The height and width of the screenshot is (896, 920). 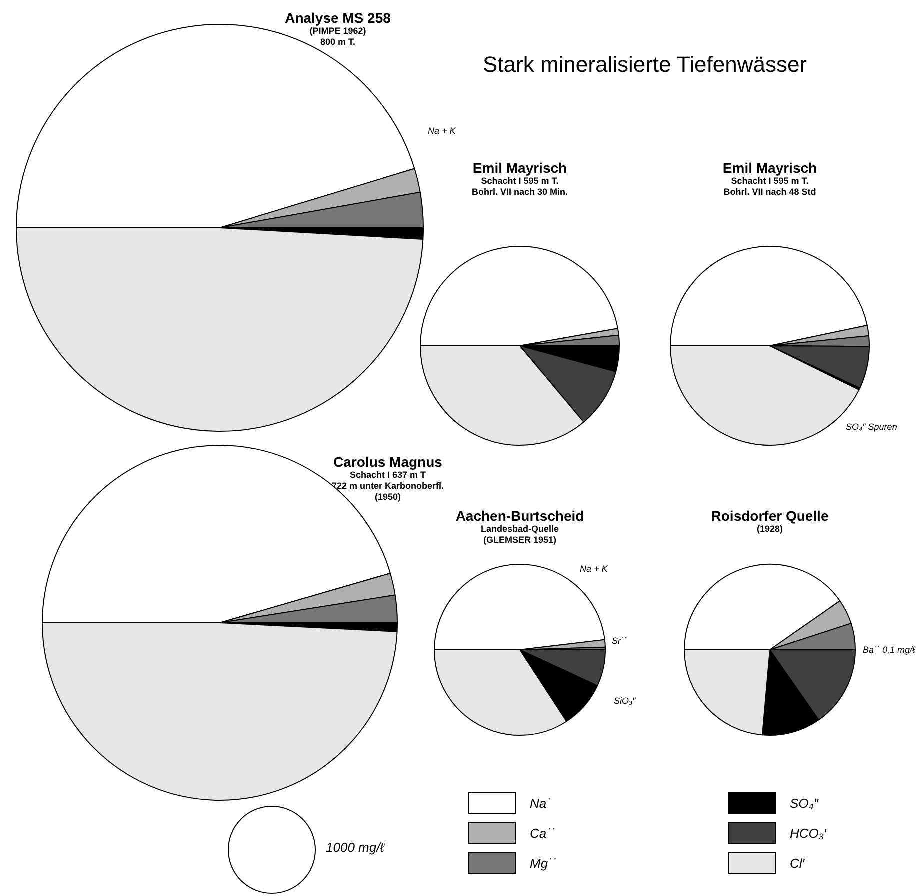 I want to click on chart-subtitle: Landesbad-Quelle (GLEMSER 1951), so click(x=520, y=535).